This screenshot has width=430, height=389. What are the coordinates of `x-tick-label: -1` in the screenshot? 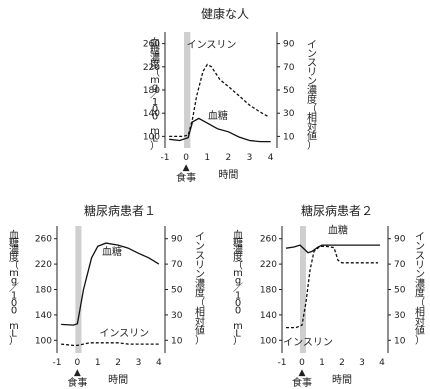 It's located at (57, 363).